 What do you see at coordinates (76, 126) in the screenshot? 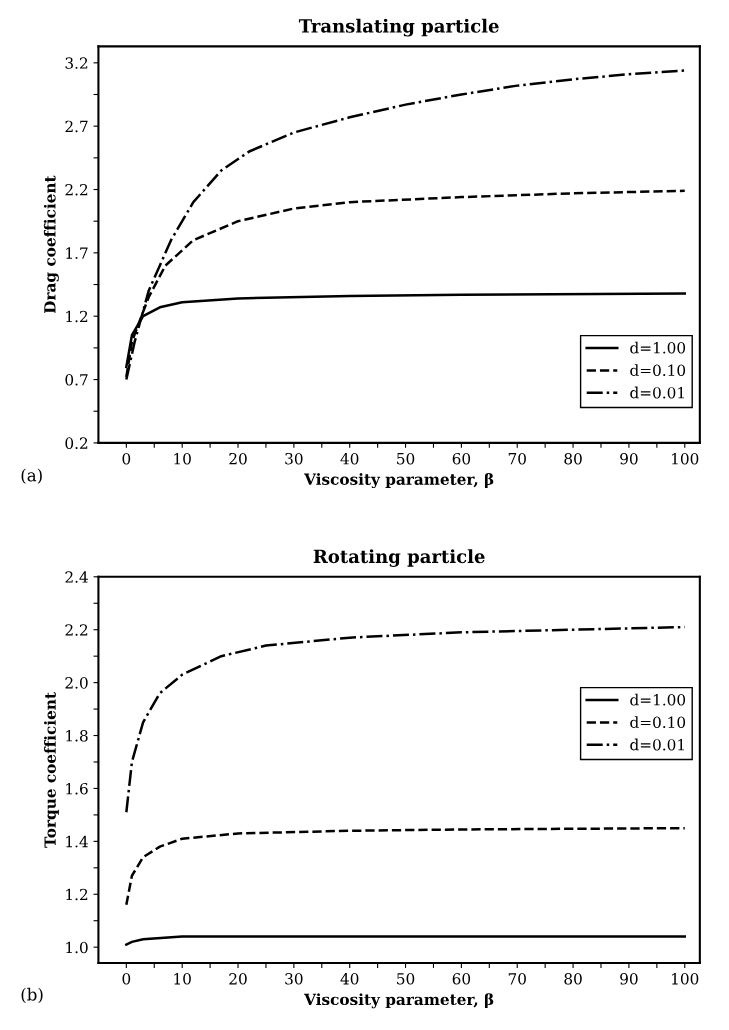
I see `y-tick-label: 2.7` at bounding box center [76, 126].